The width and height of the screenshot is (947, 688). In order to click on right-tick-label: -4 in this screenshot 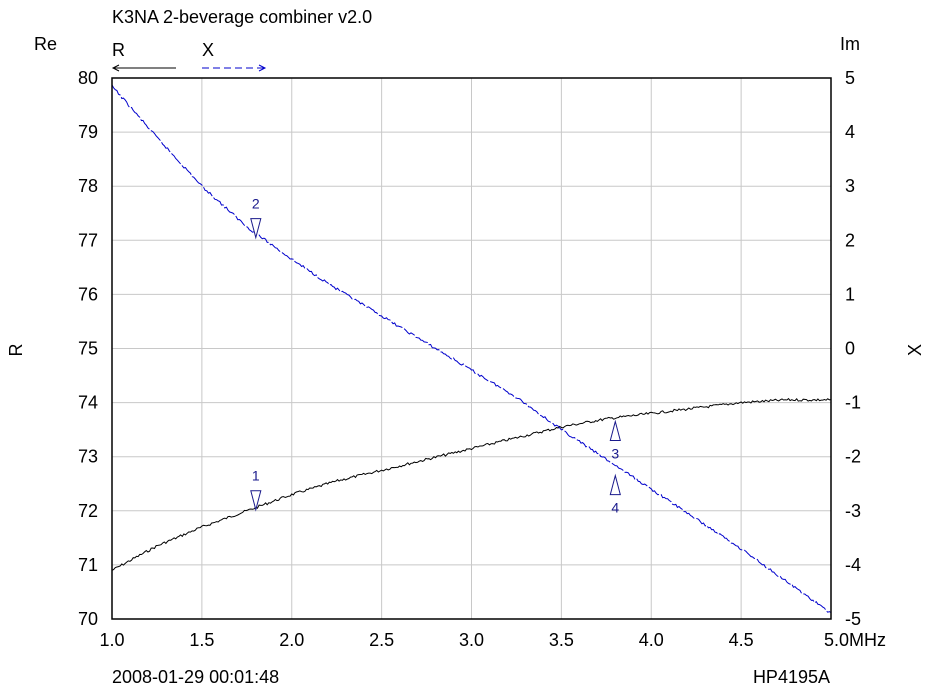, I will do `click(853, 565)`.